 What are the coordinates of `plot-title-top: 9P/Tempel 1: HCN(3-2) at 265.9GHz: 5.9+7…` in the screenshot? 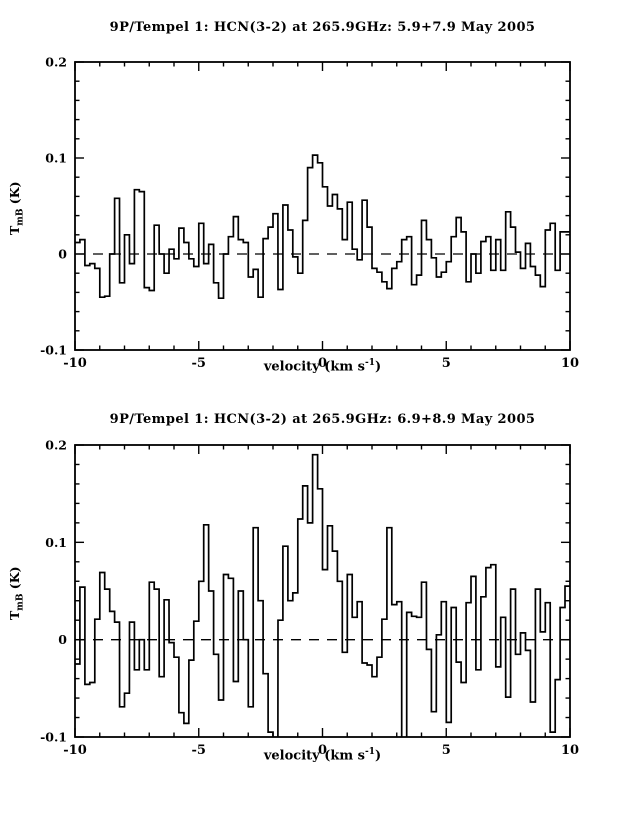 It's located at (322, 27).